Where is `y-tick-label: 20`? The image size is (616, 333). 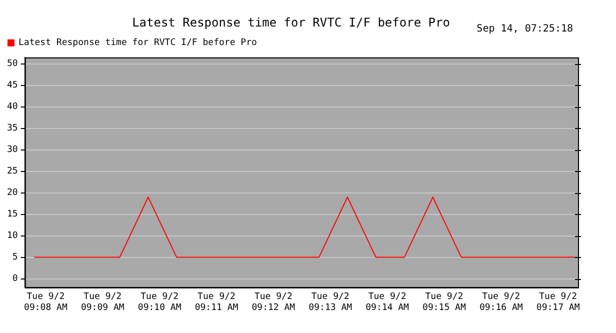
y-tick-label: 20 is located at coordinates (12, 193).